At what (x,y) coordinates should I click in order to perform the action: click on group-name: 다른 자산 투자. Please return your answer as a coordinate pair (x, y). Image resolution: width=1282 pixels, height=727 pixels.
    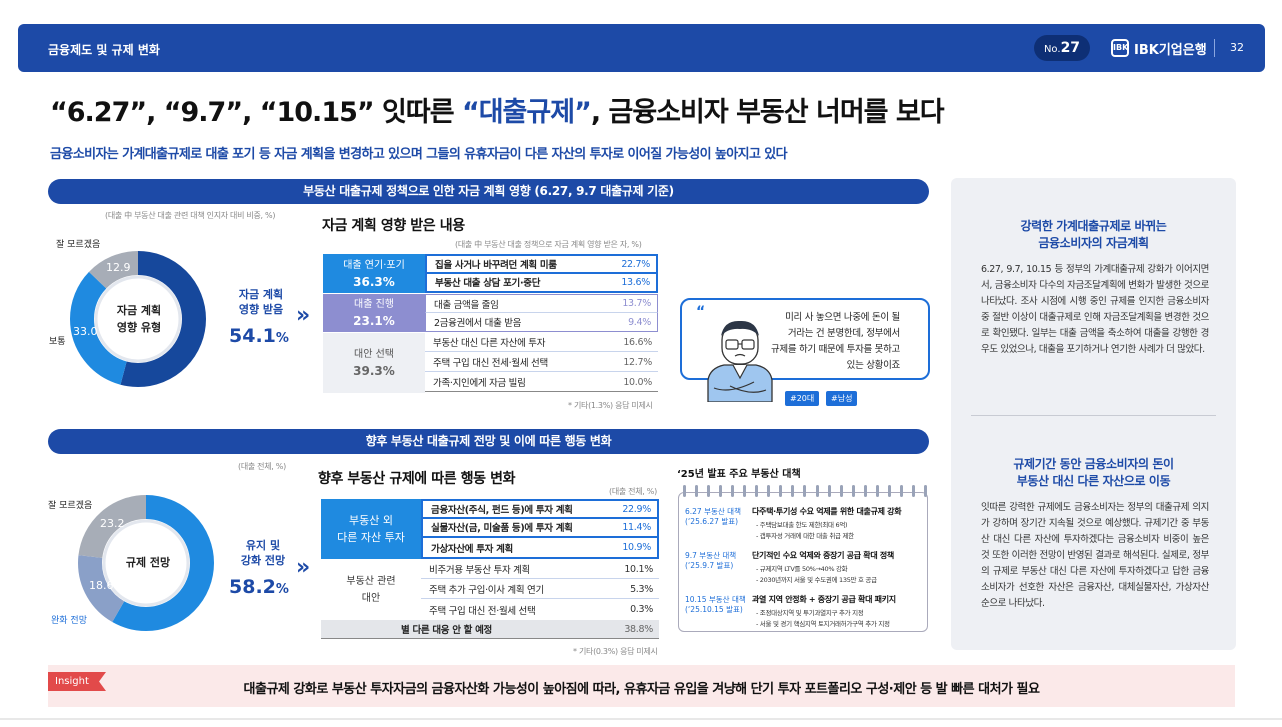
    Looking at the image, I should click on (371, 537).